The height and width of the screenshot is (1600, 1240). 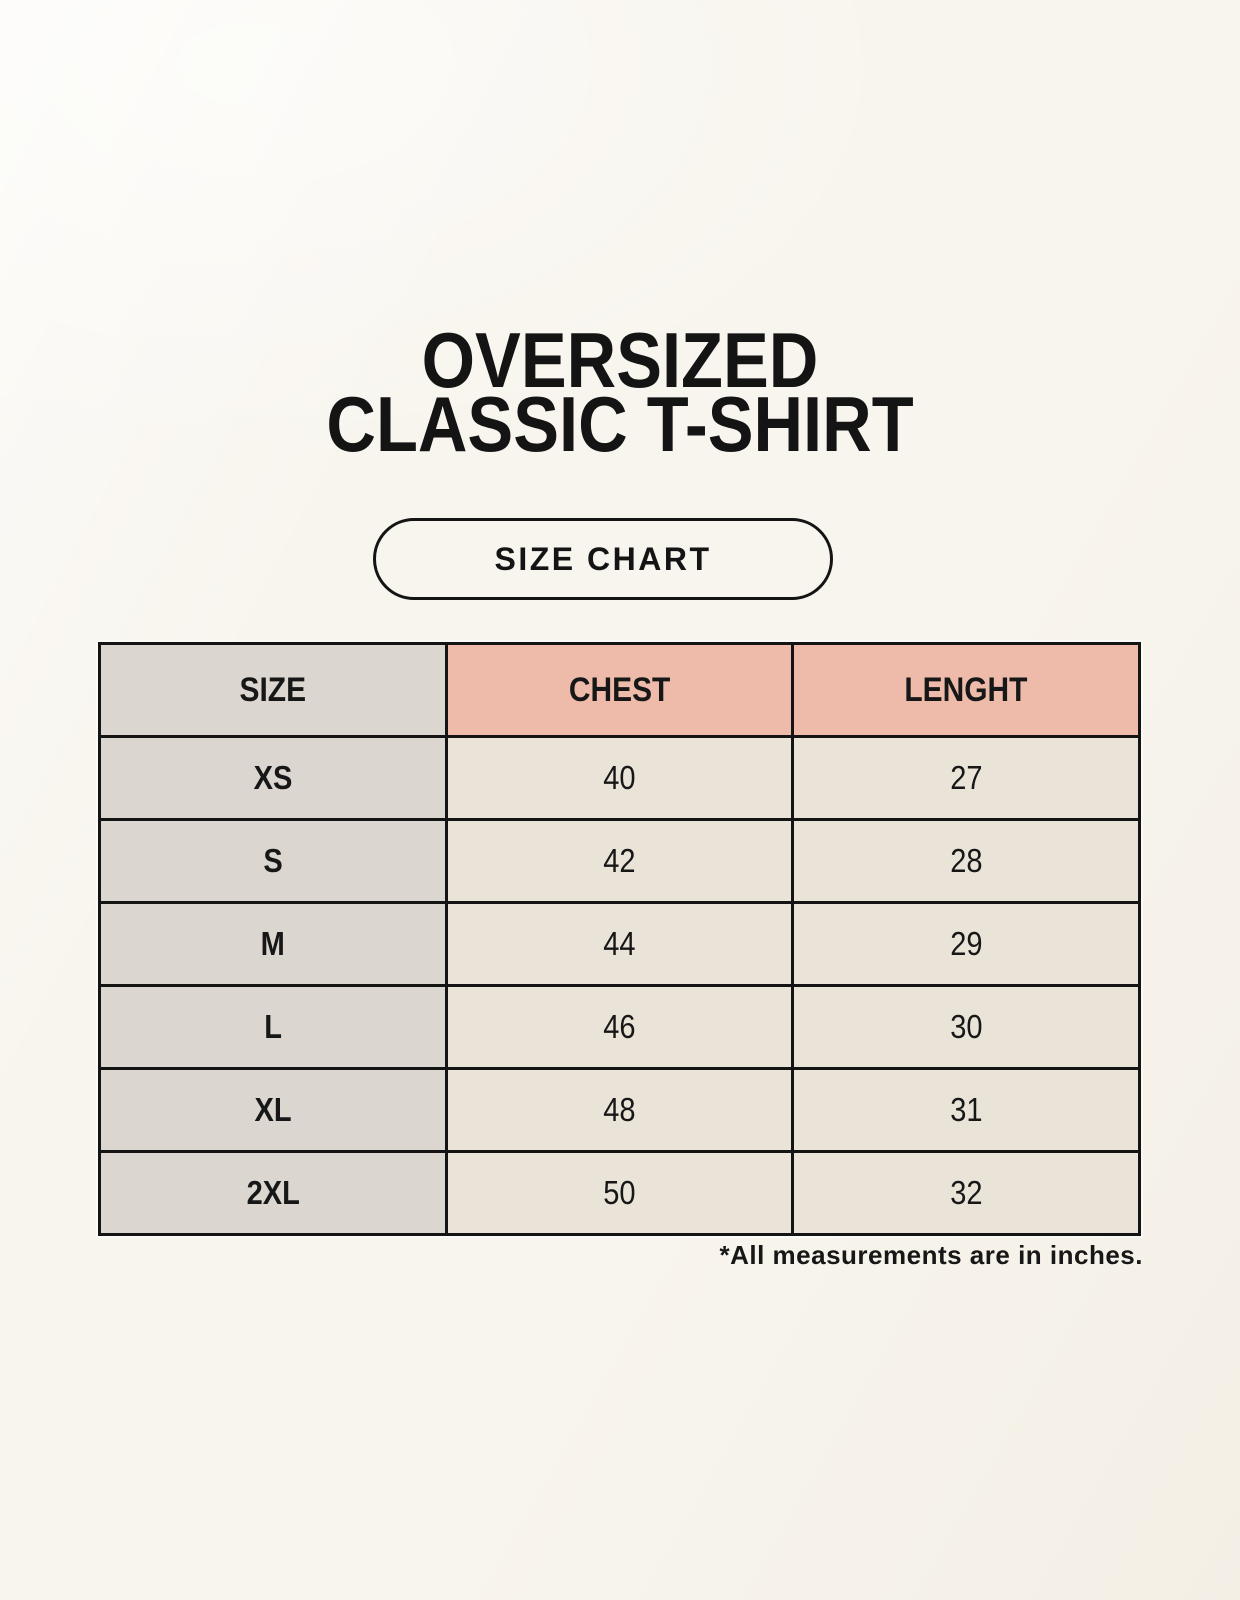 I want to click on cell-text: 44, so click(x=619, y=943).